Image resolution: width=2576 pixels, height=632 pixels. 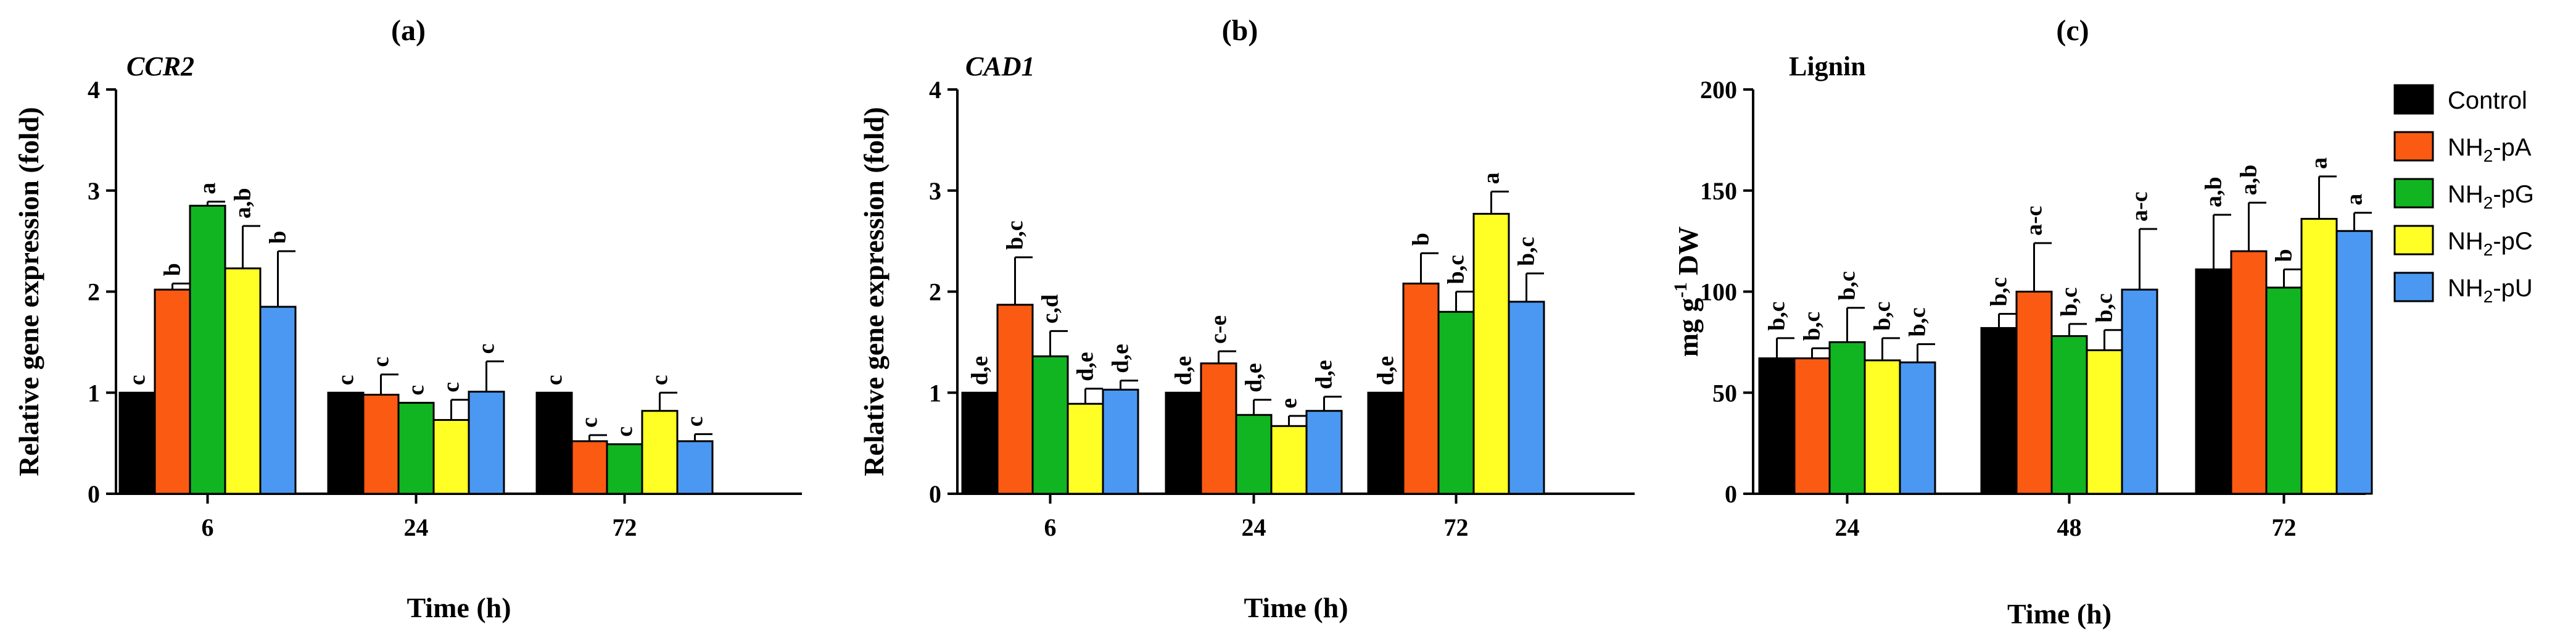 I want to click on legend-entry: NH2-pC, so click(x=2490, y=243).